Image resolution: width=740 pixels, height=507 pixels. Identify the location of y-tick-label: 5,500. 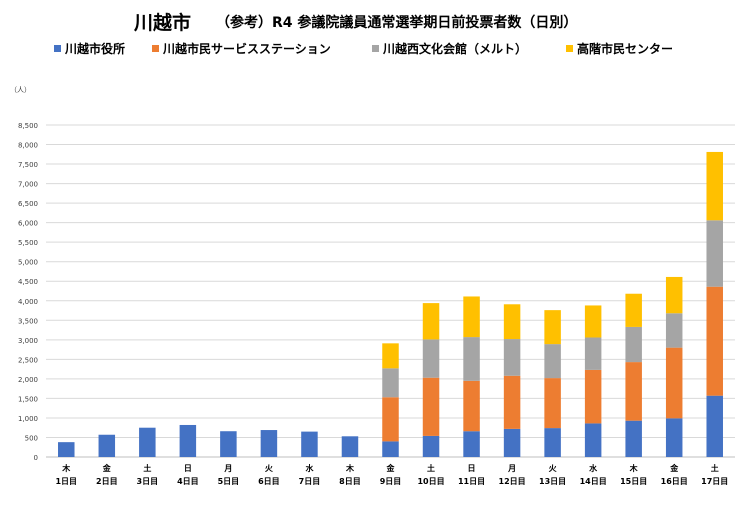
(28, 243).